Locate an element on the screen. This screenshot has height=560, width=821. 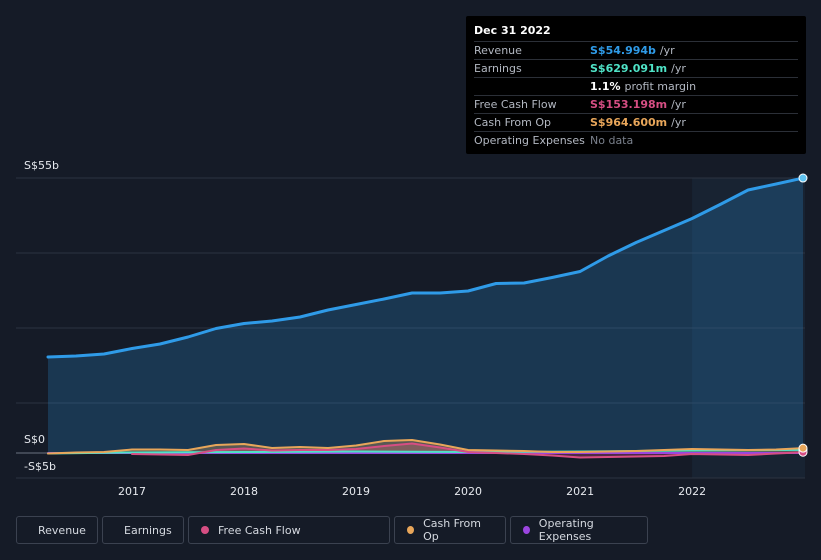
cash-from-op-end-marker is located at coordinates (803, 448).